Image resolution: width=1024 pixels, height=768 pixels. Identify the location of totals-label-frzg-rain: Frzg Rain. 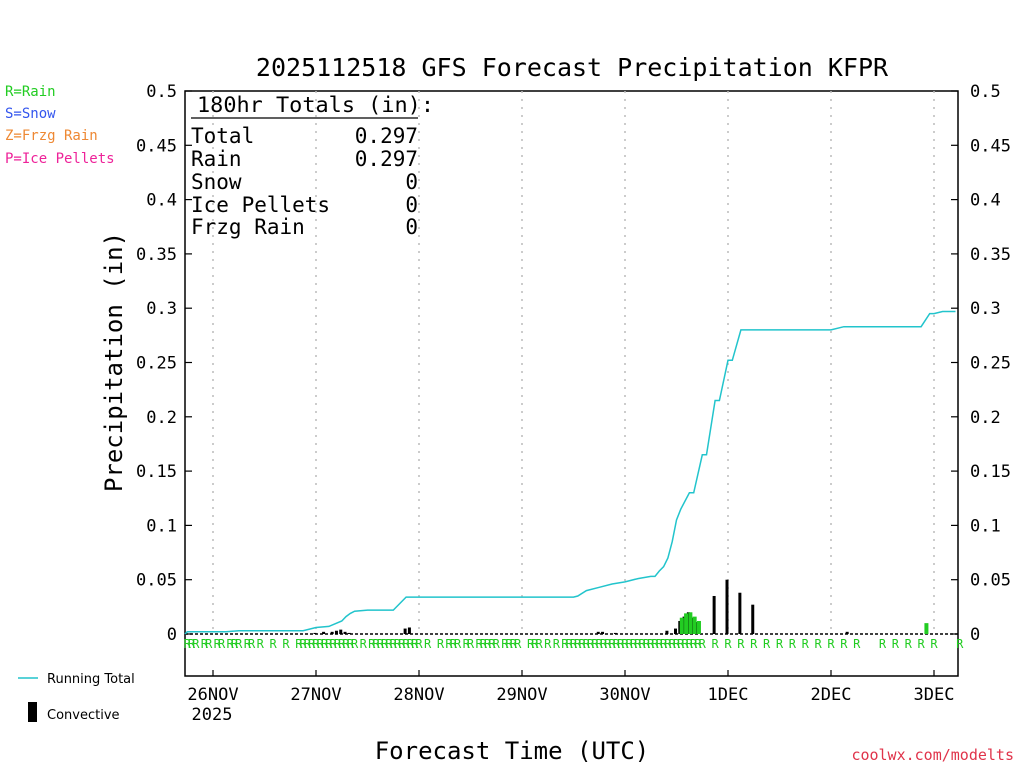
(248, 227).